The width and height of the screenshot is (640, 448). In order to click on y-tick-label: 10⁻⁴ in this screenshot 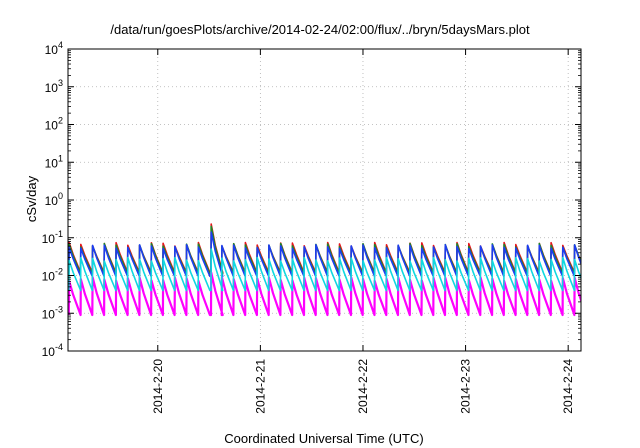, I will do `click(52, 350)`.